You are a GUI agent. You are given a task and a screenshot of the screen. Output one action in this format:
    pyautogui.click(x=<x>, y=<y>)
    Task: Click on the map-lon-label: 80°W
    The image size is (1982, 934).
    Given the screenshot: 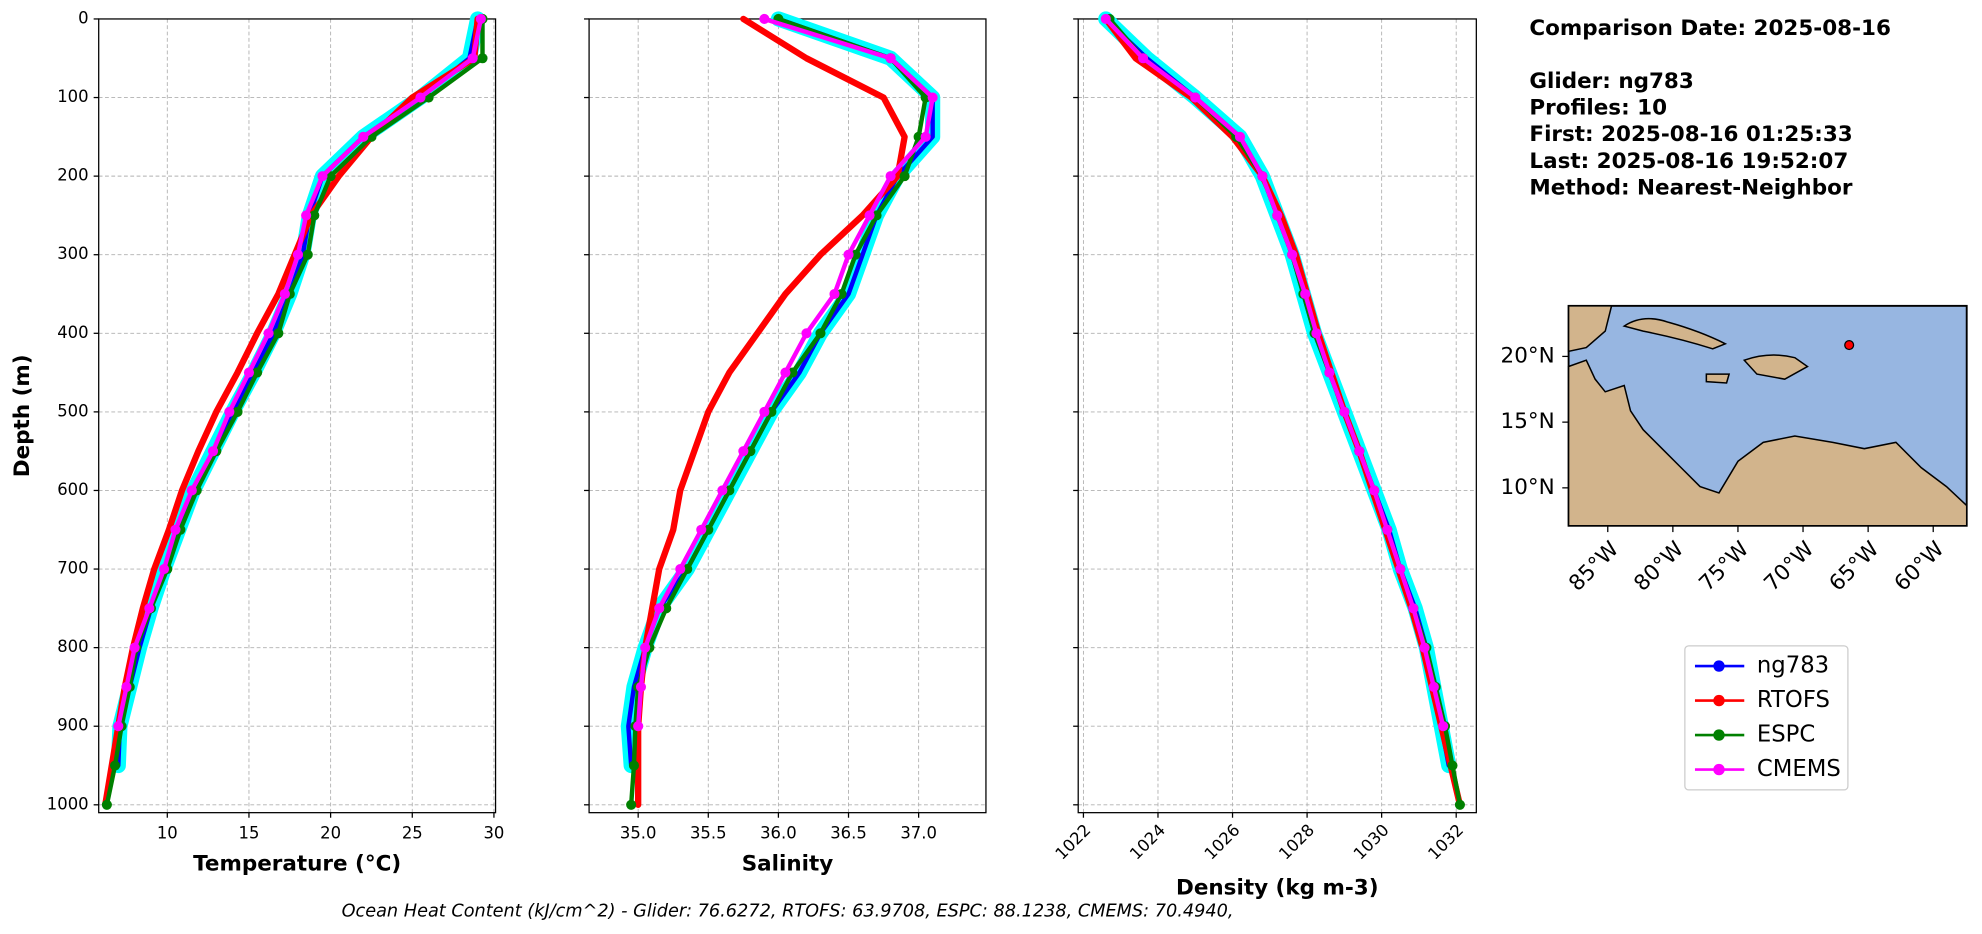 What is the action you would take?
    pyautogui.click(x=1659, y=567)
    